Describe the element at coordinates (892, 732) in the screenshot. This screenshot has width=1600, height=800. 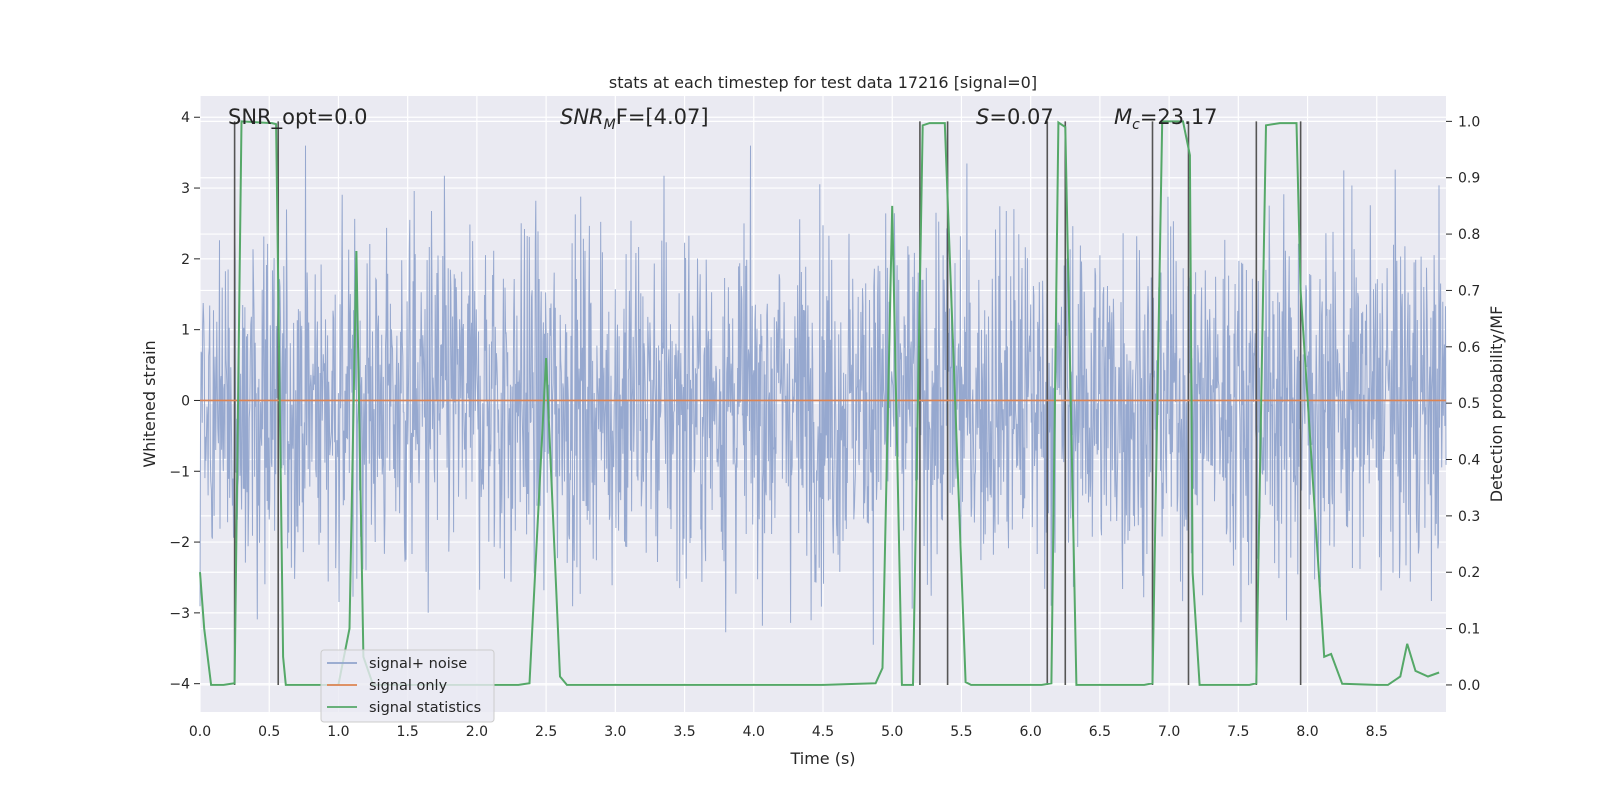
I see `x-tick-label-10: 5.0` at that location.